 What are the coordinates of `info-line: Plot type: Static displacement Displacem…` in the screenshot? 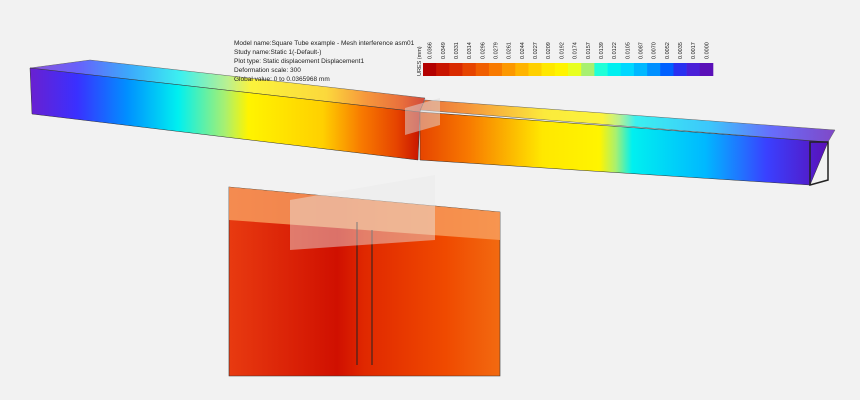 It's located at (299, 61).